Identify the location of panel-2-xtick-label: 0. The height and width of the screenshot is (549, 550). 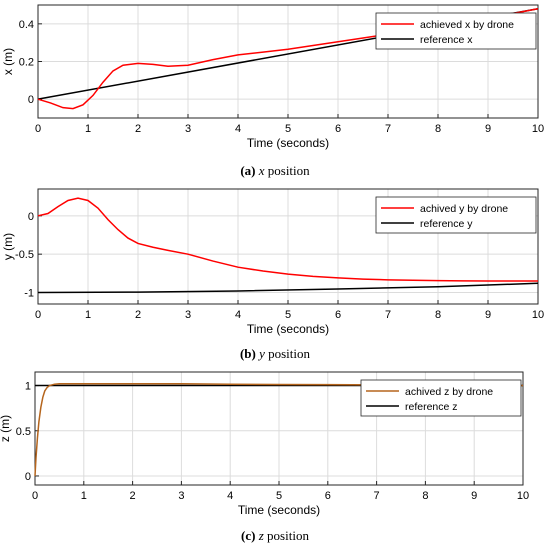
(38, 315).